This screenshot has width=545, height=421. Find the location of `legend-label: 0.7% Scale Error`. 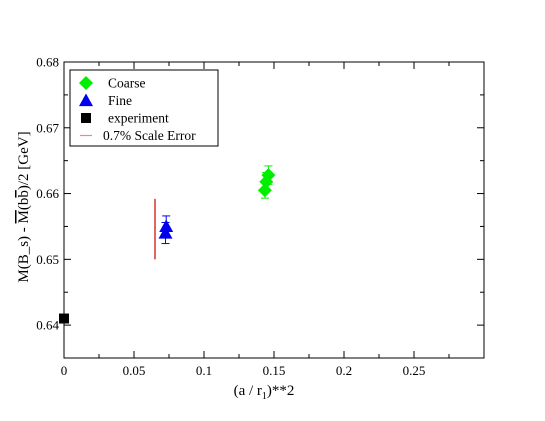

legend-label: 0.7% Scale Error is located at coordinates (149, 135).